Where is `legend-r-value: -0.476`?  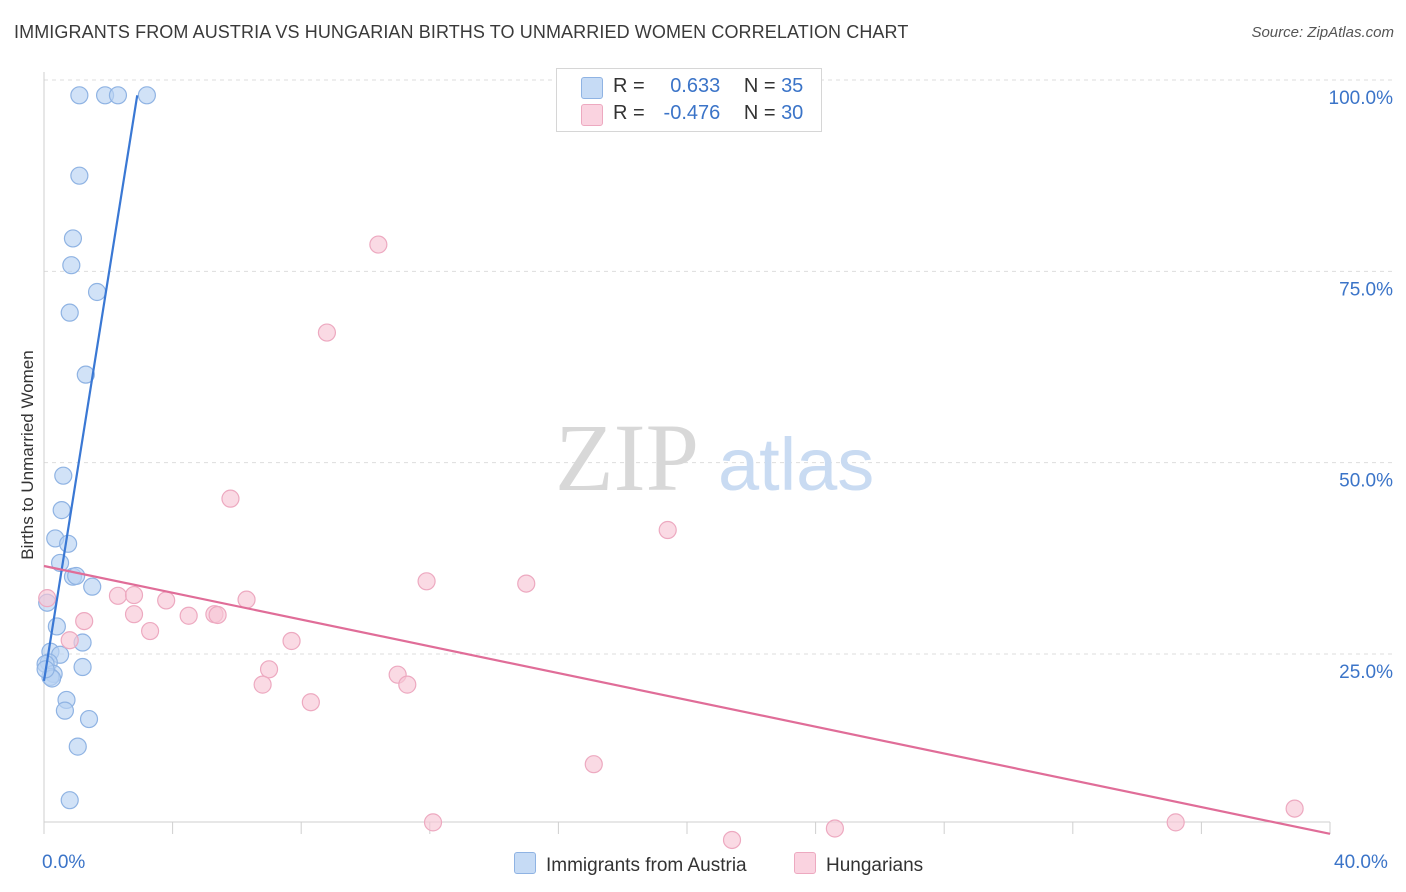 legend-r-value: -0.476 is located at coordinates (692, 113).